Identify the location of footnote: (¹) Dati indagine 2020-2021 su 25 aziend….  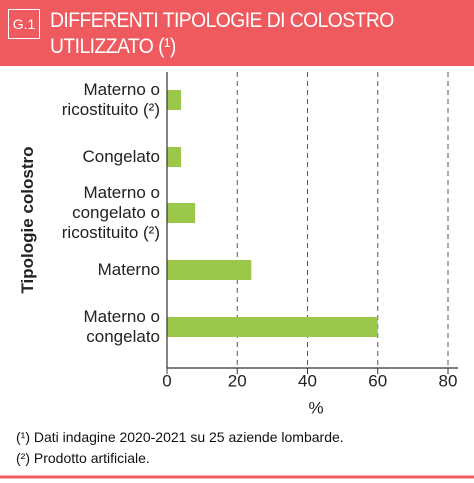
(180, 437).